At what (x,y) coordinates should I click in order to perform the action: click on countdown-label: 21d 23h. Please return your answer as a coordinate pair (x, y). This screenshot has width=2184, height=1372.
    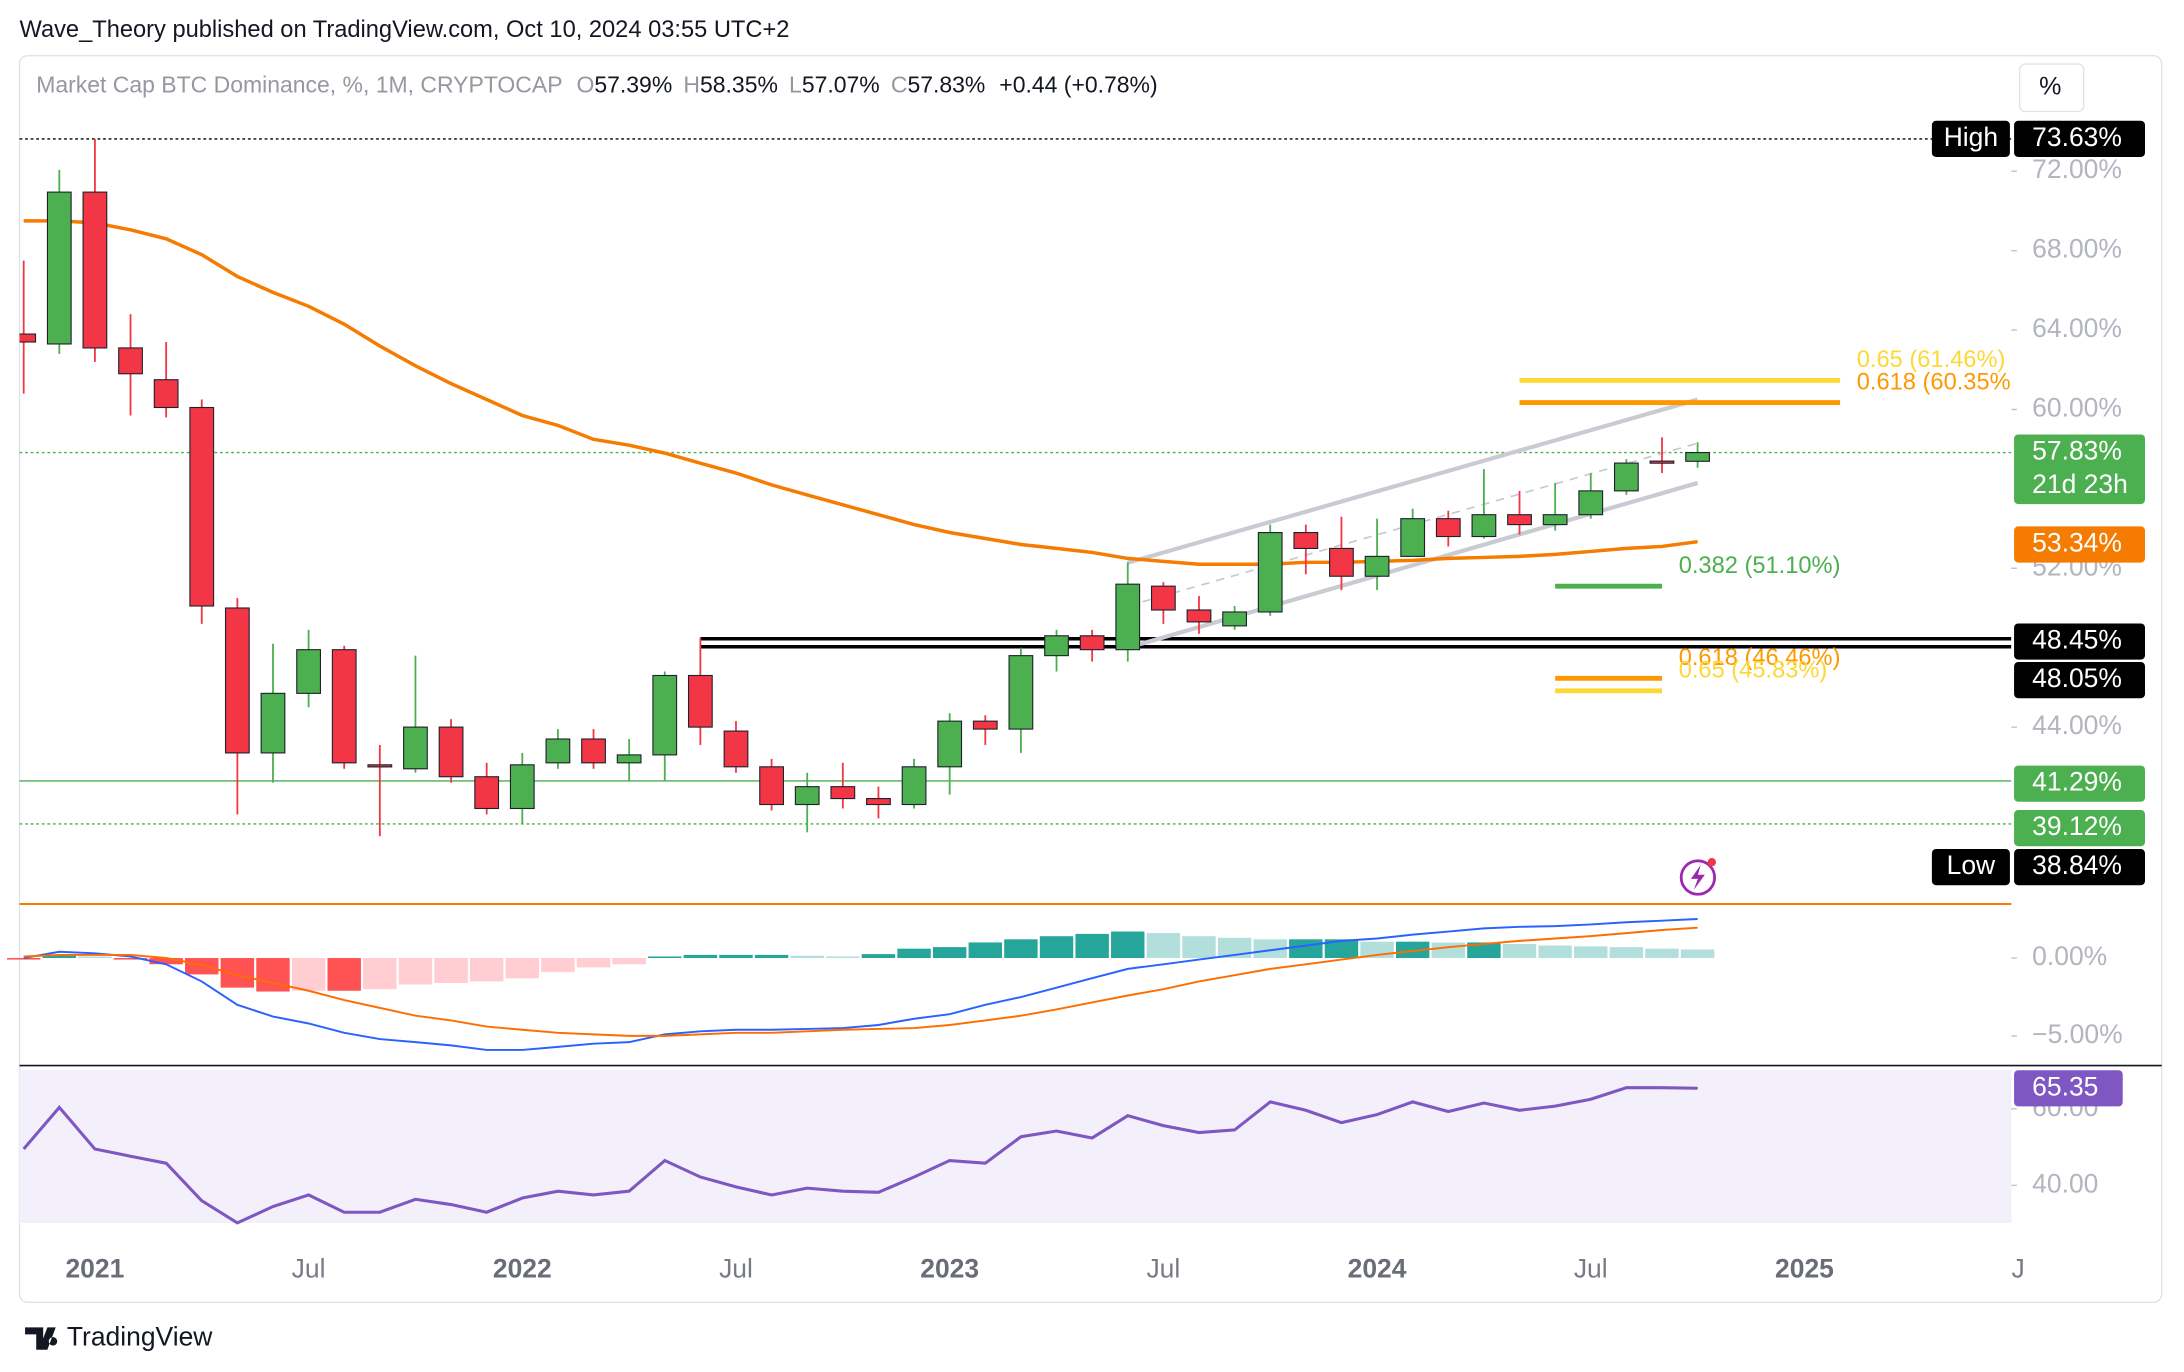
    Looking at the image, I should click on (2080, 484).